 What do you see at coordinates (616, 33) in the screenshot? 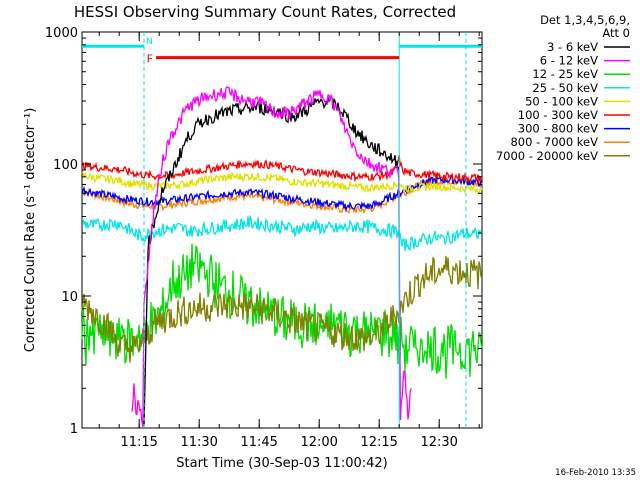
I see `legend-header-line-2: Att 0` at bounding box center [616, 33].